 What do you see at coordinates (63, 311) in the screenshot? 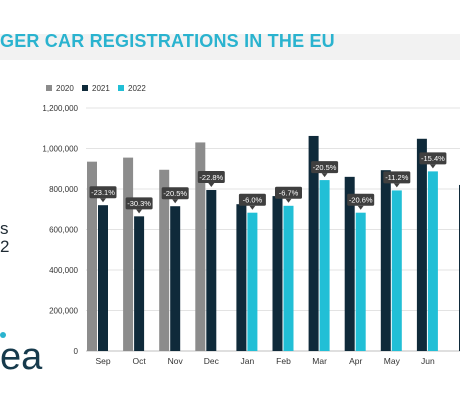
I see `y-tick-label: 200,000` at bounding box center [63, 311].